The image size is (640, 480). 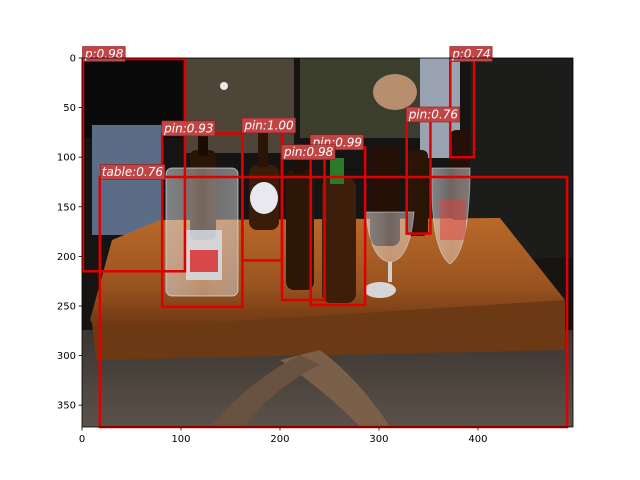 I want to click on y-tick-label: 200, so click(x=66, y=257).